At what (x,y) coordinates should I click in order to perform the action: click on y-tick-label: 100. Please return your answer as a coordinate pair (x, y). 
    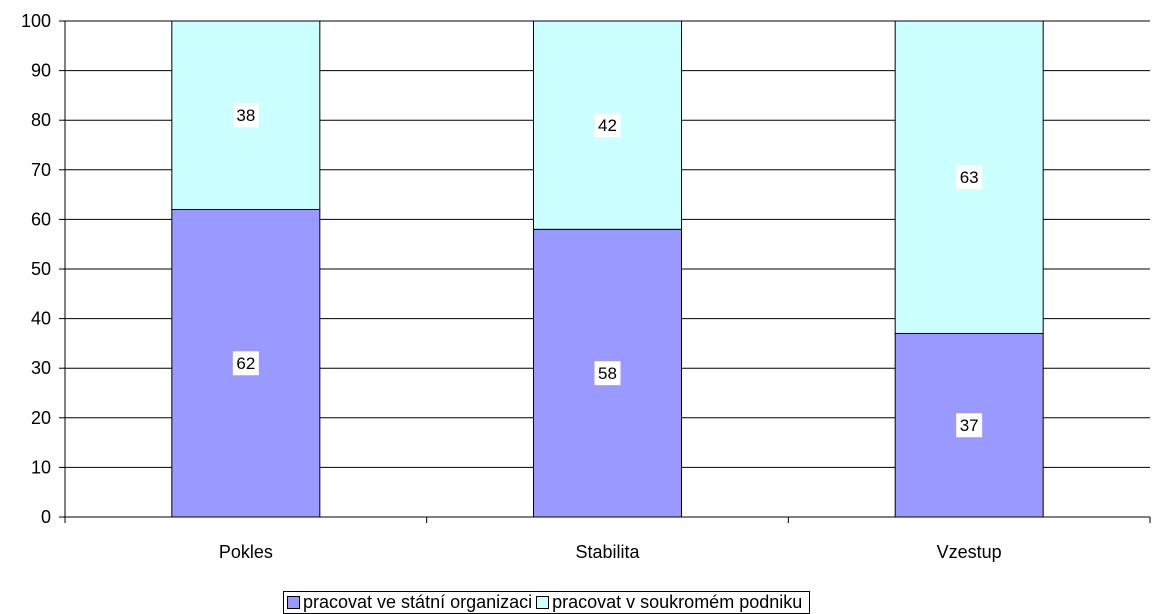
    Looking at the image, I should click on (36, 21).